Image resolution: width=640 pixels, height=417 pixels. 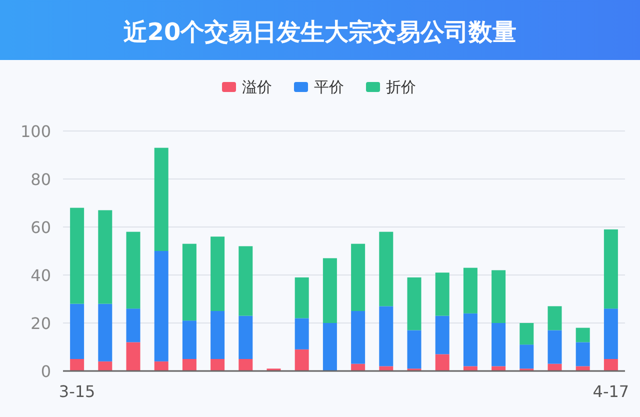 I want to click on legend-label: 平价, so click(x=329, y=87).